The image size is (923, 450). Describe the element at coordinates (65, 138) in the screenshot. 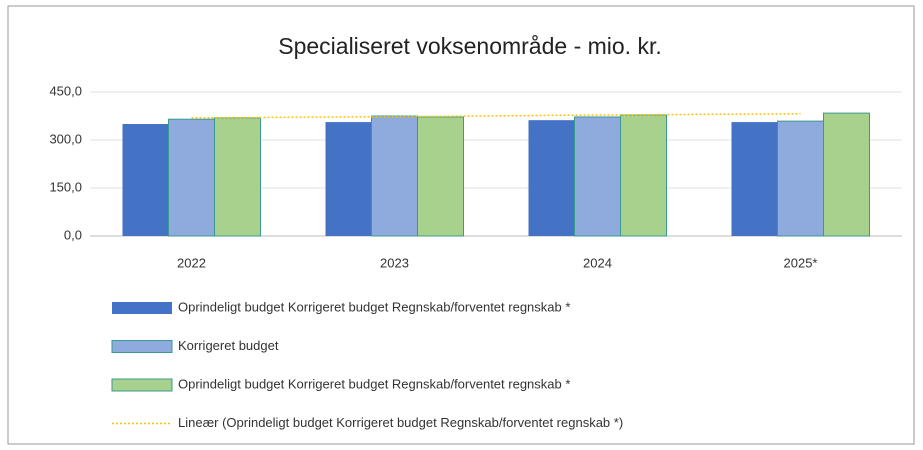

I see `y-tick-label: 300,0` at that location.